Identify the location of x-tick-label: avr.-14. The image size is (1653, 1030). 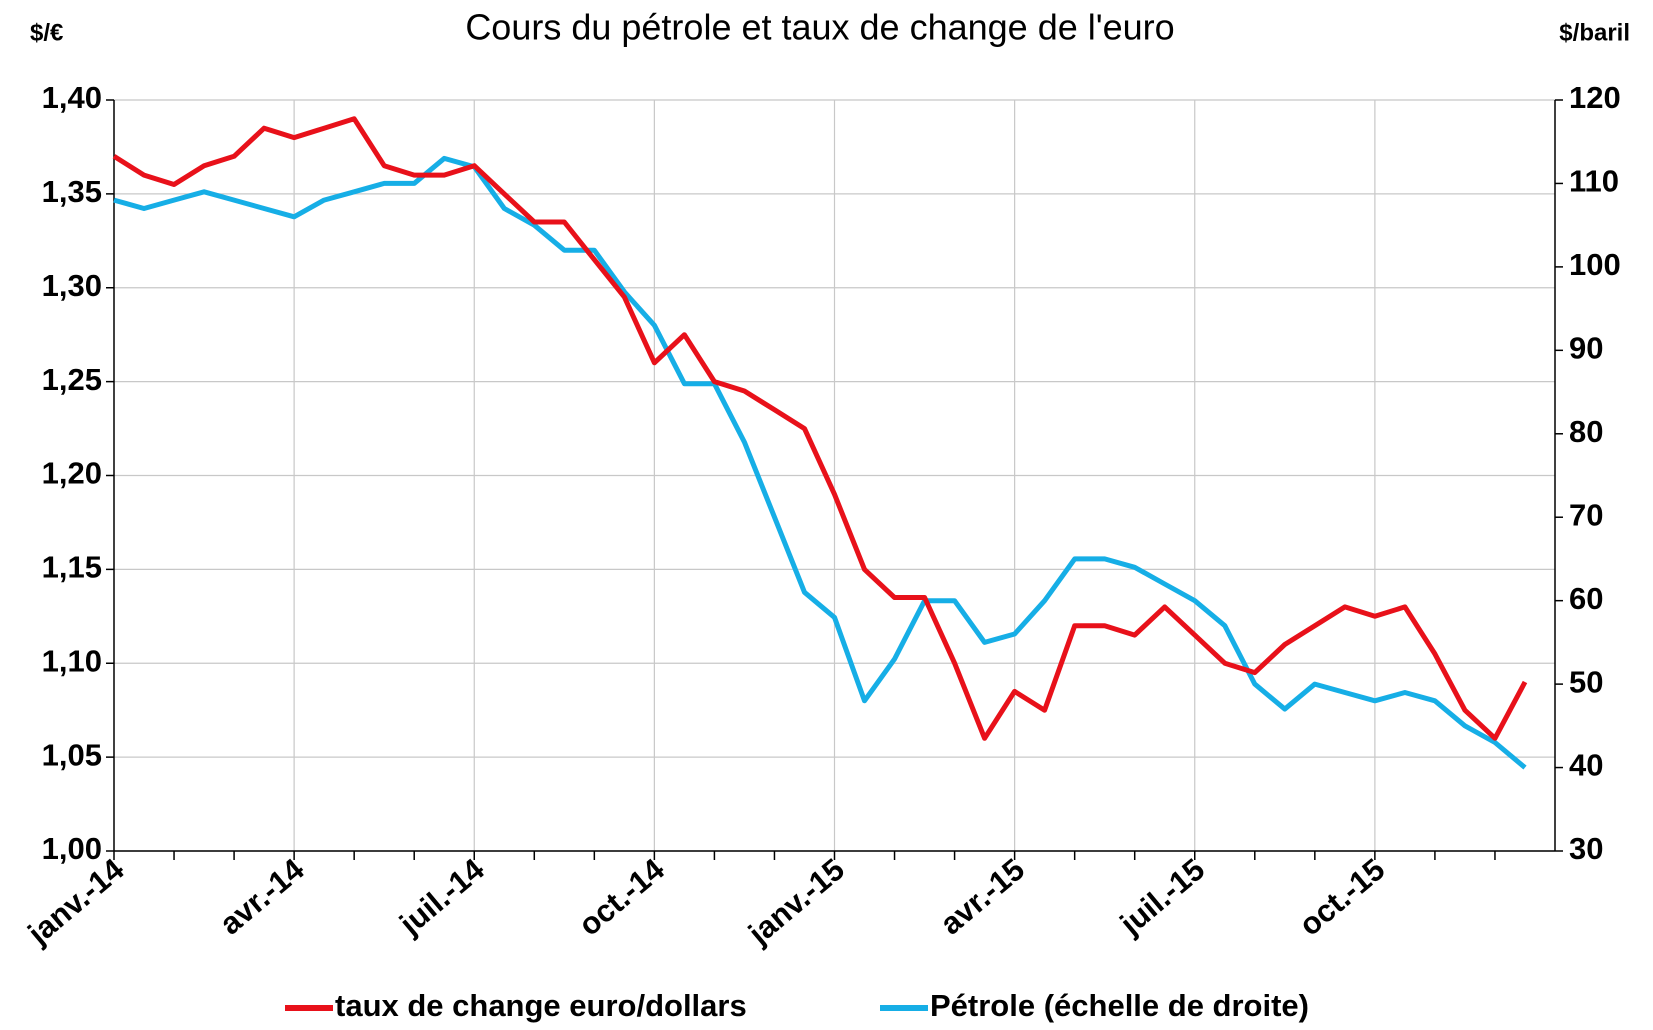
(262, 896).